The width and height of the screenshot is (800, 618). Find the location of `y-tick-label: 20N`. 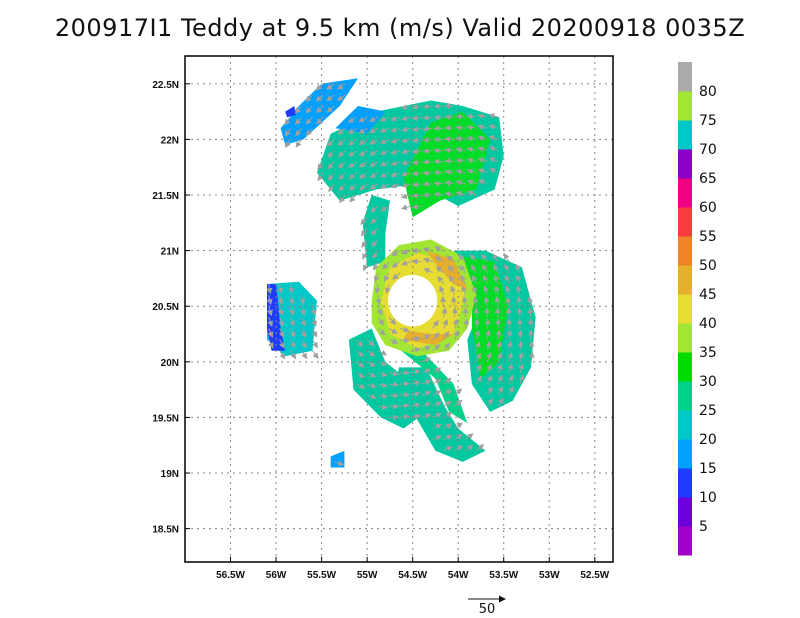

y-tick-label: 20N is located at coordinates (170, 363).